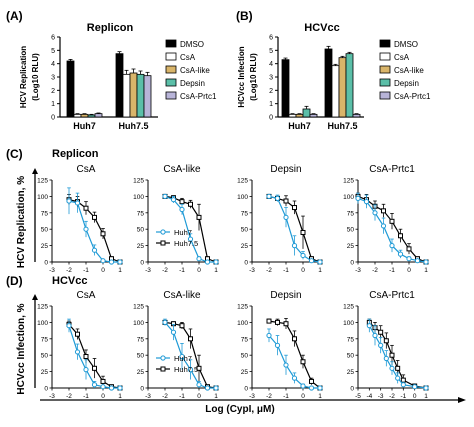 The width and height of the screenshot is (474, 427). What do you see at coordinates (299, 126) in the screenshot?
I see `bar-category-label: Huh7` at bounding box center [299, 126].